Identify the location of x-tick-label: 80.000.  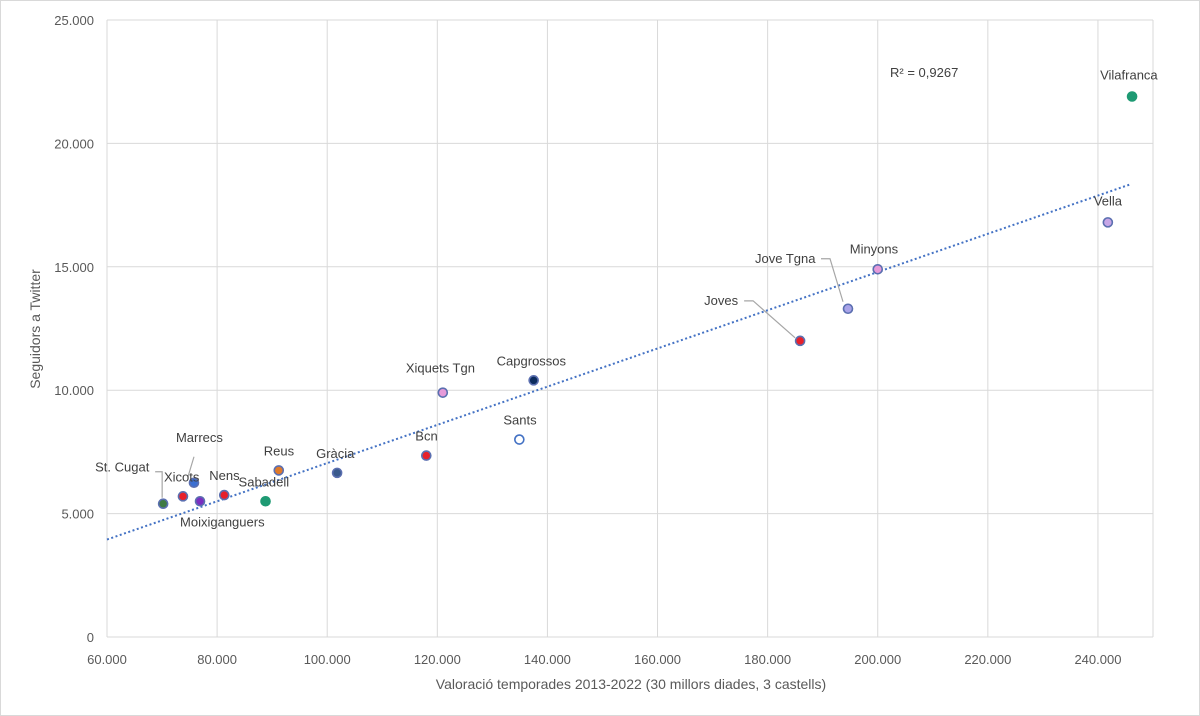
(217, 659).